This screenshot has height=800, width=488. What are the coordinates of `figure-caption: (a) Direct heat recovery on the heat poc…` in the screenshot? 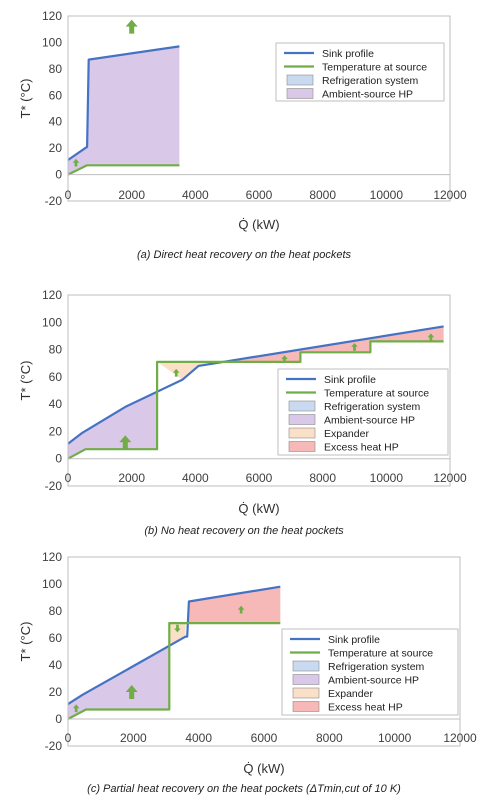 It's located at (244, 255).